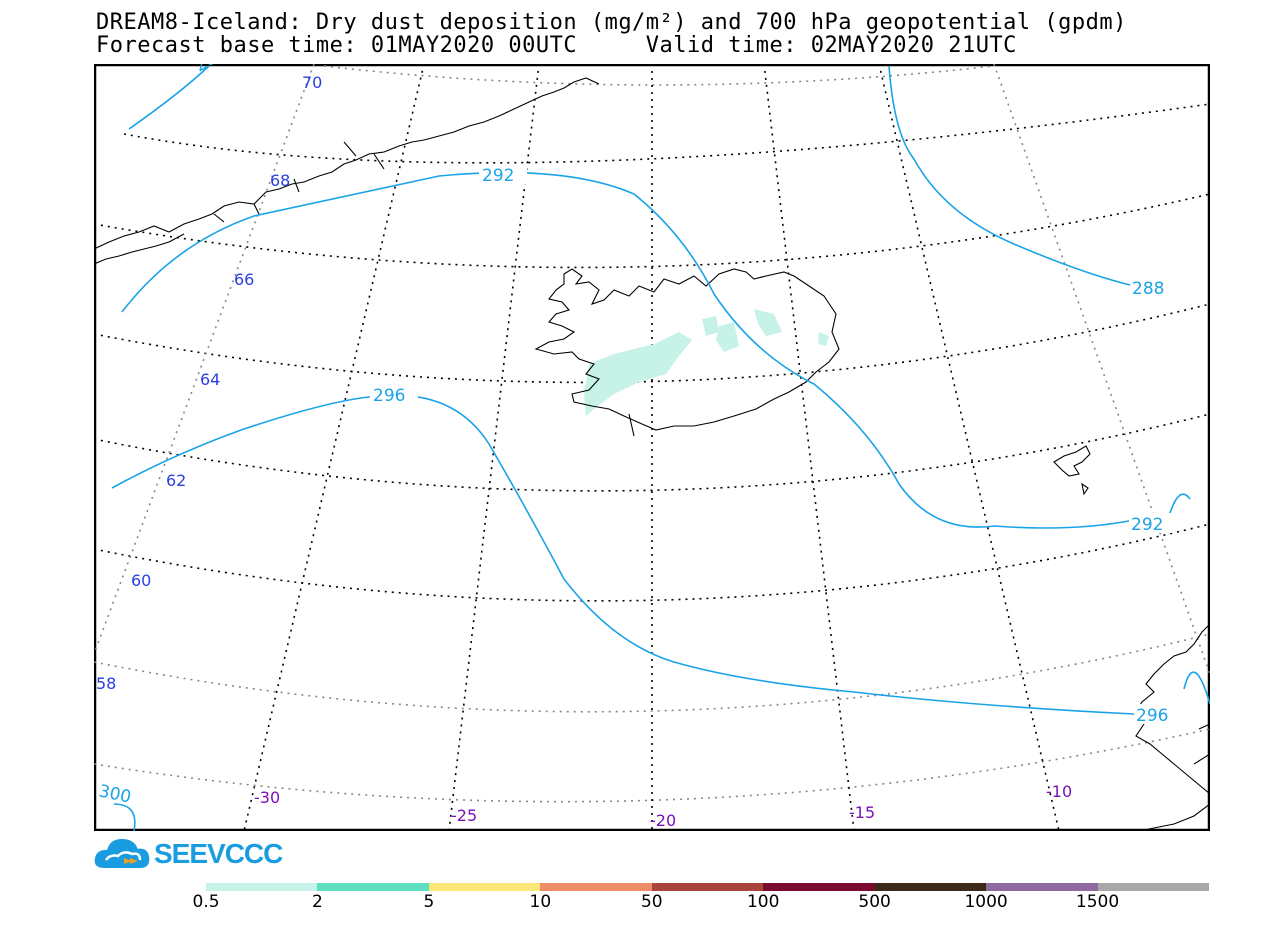 The image size is (1271, 925). What do you see at coordinates (1072, 470) in the screenshot?
I see `faroe-islands-coastline` at bounding box center [1072, 470].